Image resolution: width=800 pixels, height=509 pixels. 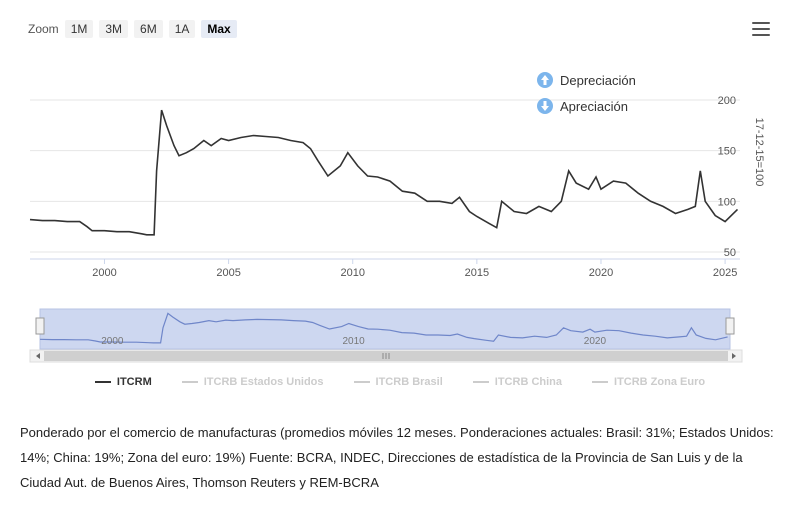 What do you see at coordinates (219, 29) in the screenshot?
I see `zoom-max-button: Max` at bounding box center [219, 29].